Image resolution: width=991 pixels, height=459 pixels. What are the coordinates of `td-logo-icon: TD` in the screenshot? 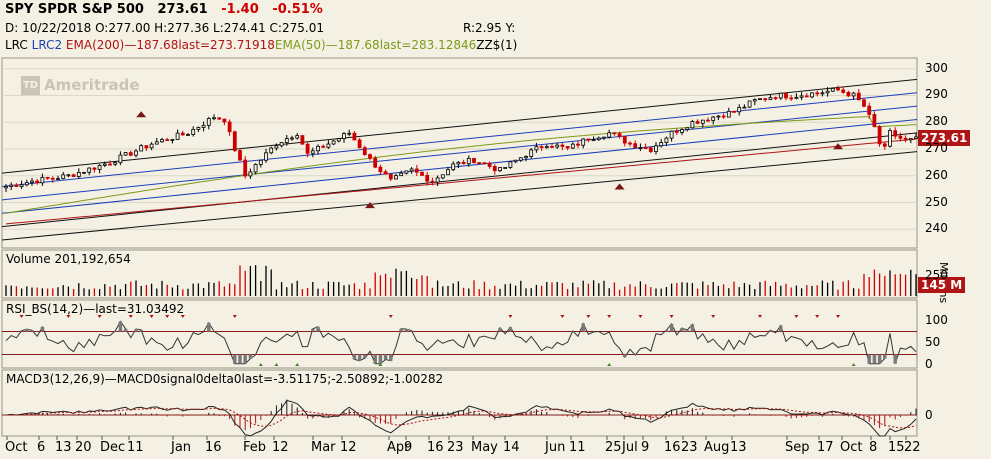 It's located at (30, 85).